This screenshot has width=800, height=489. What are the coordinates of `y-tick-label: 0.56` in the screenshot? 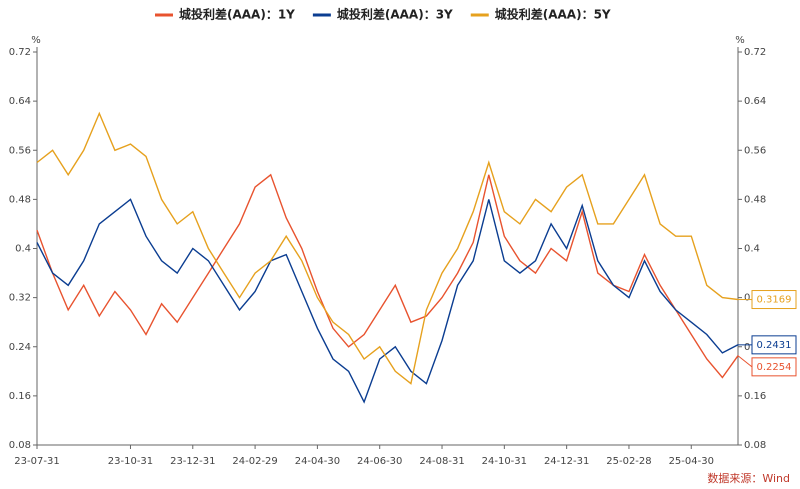 It's located at (20, 150).